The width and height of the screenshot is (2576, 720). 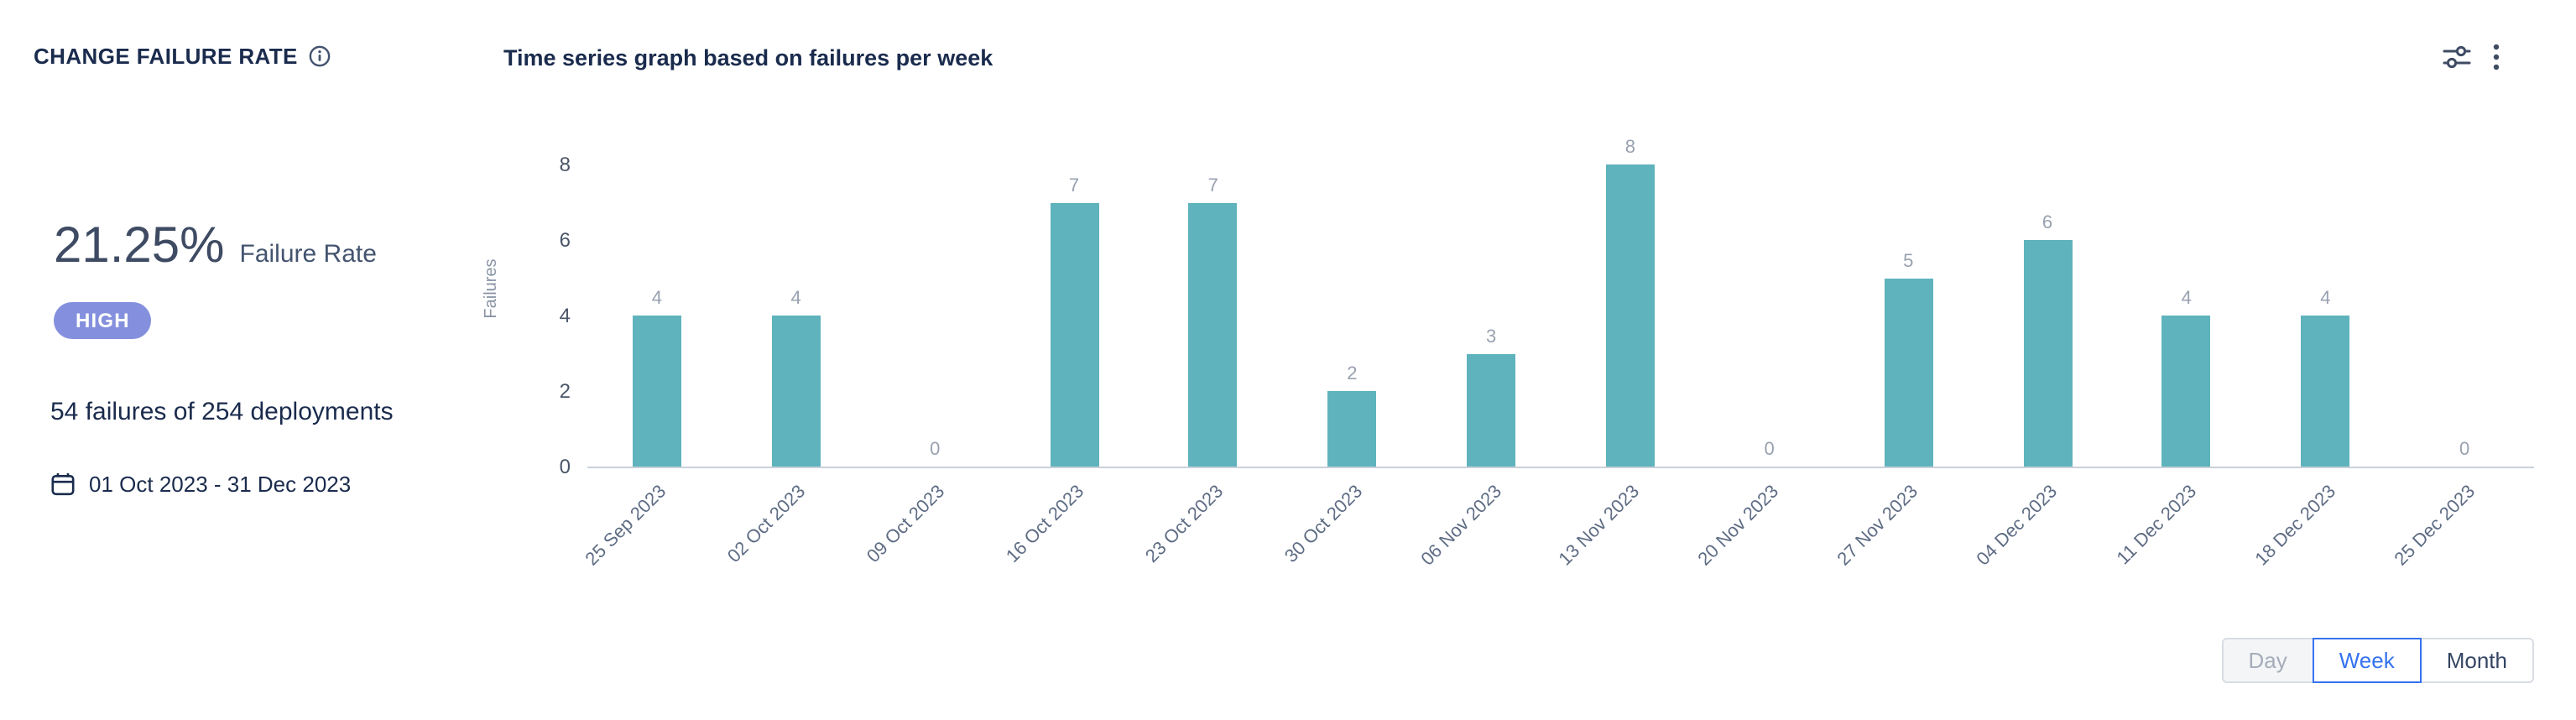 I want to click on y-axis-tick: 8, so click(x=565, y=164).